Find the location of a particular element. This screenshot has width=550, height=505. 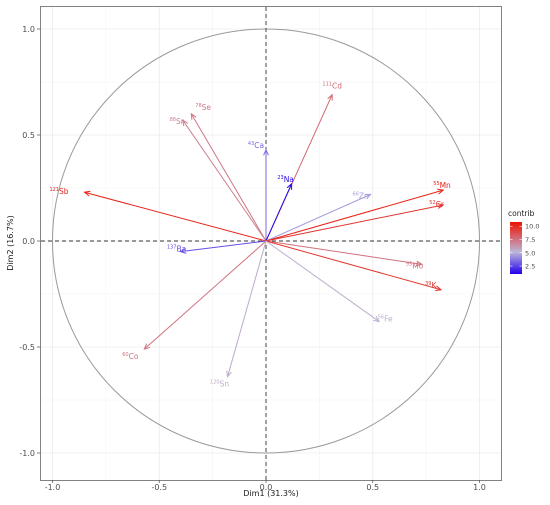

isotope-mass: 78 is located at coordinates (198, 106).